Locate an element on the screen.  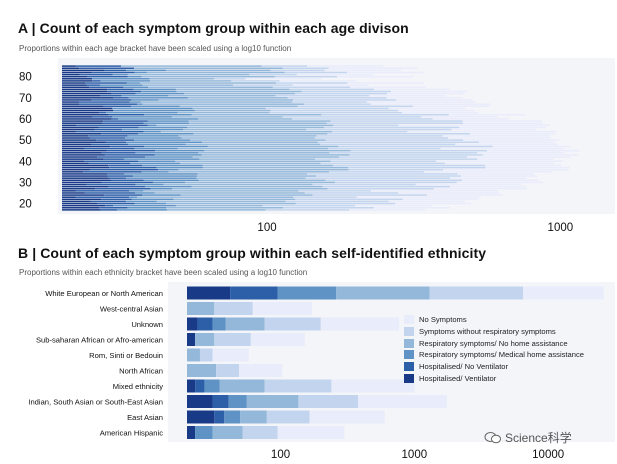
legend-label: Symptoms without respiratory symptoms is located at coordinates (487, 332).